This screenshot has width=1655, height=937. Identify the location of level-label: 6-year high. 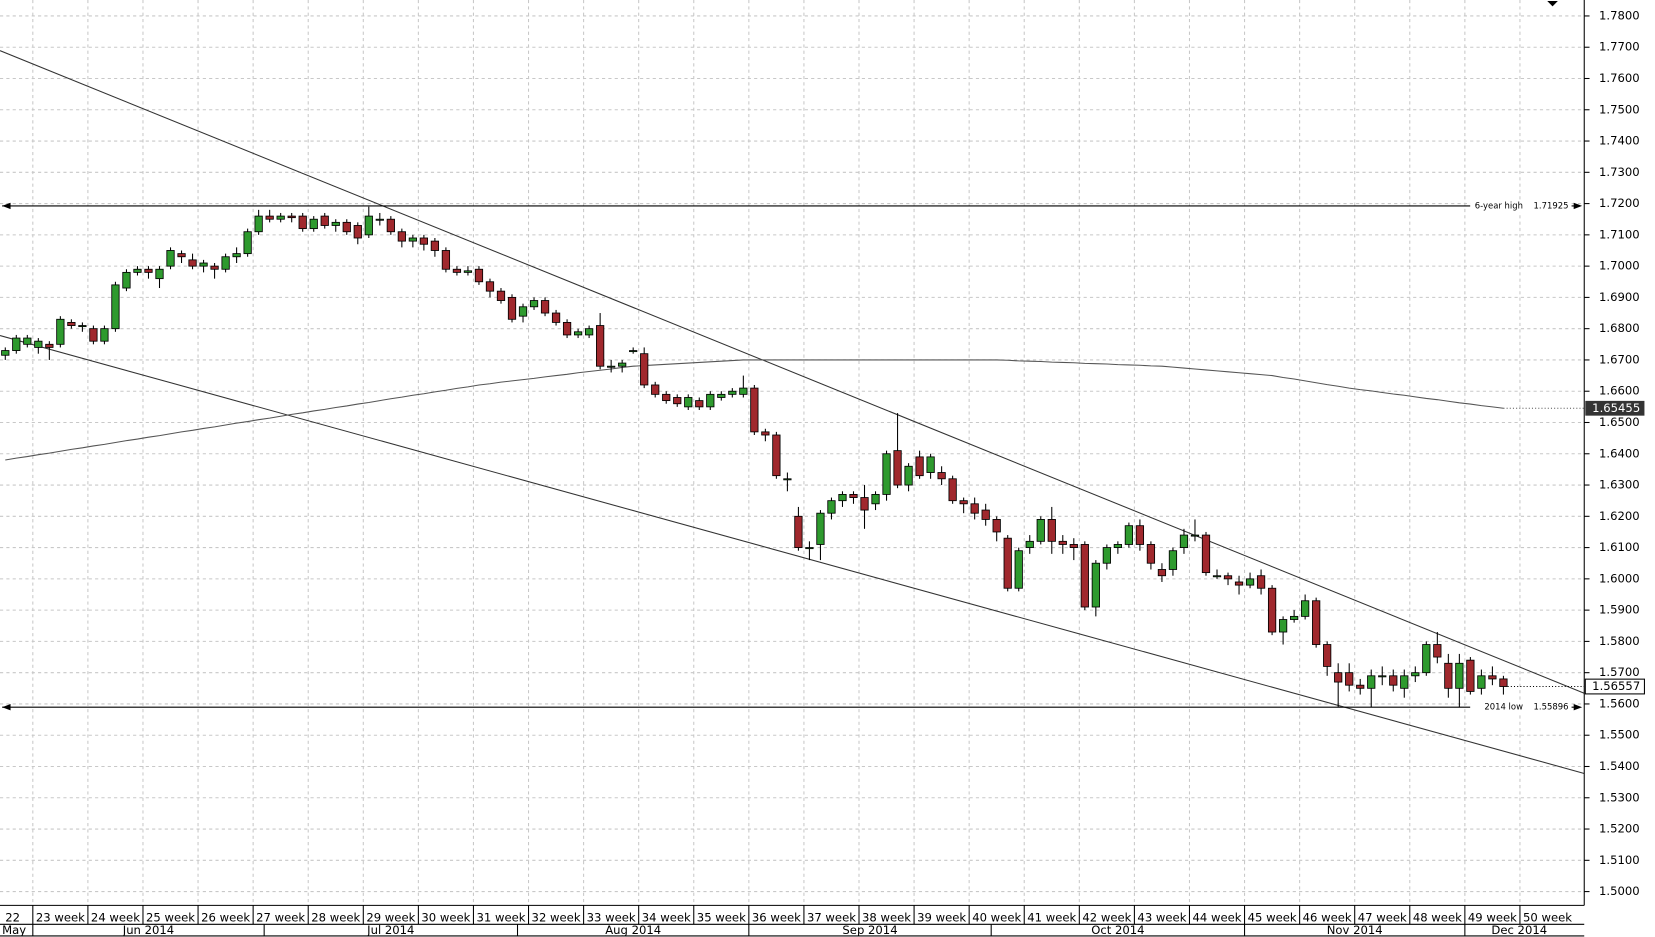
(1499, 205).